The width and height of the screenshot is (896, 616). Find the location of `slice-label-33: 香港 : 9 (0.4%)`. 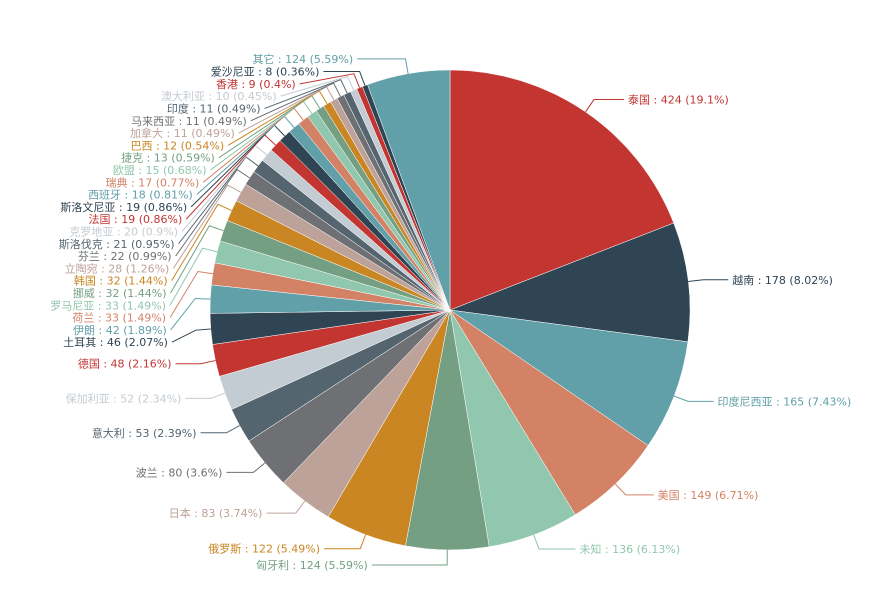

slice-label-33: 香港 : 9 (0.4%) is located at coordinates (256, 84).